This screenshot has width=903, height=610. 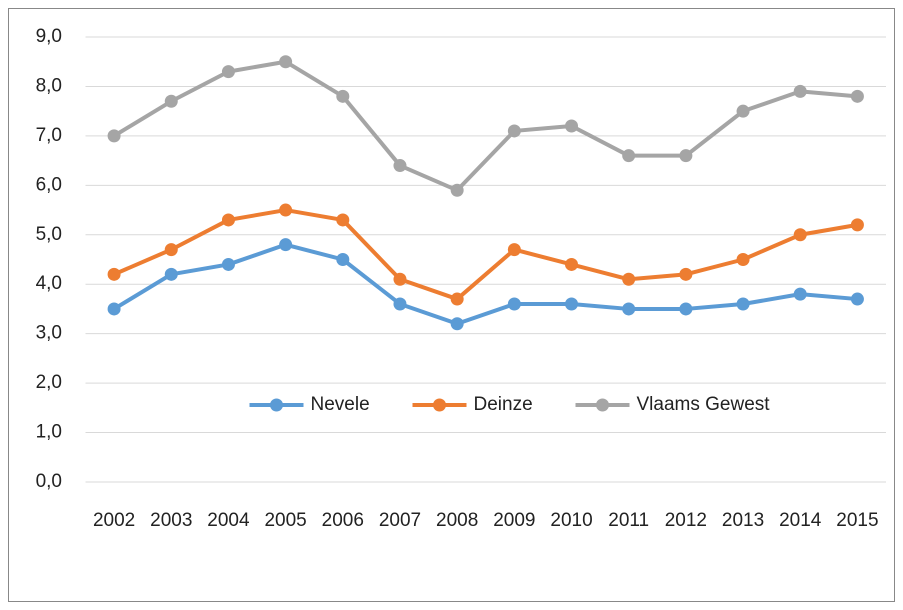 I want to click on y-tick-label: 8,0, so click(x=49, y=85).